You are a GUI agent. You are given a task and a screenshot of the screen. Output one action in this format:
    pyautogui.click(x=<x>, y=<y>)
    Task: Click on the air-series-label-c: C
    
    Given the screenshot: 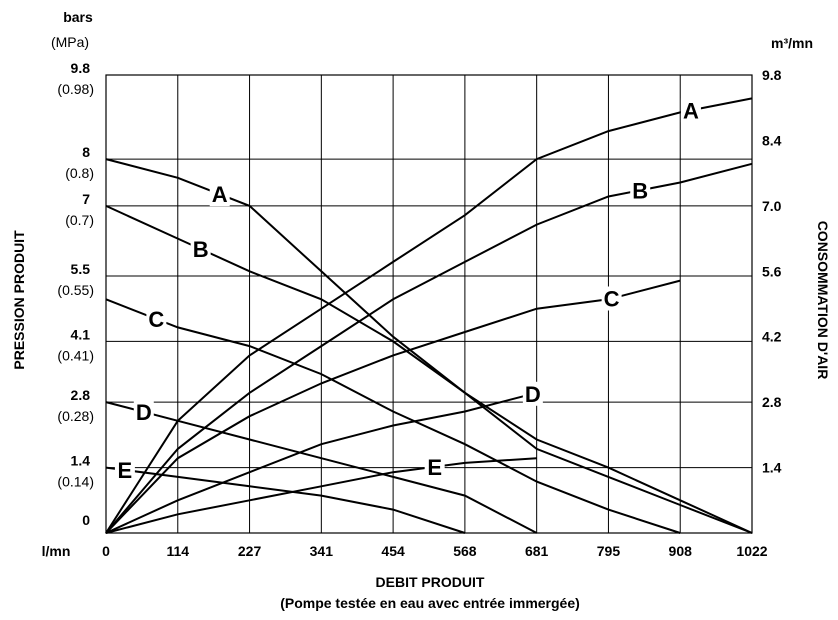 What is the action you would take?
    pyautogui.click(x=612, y=298)
    